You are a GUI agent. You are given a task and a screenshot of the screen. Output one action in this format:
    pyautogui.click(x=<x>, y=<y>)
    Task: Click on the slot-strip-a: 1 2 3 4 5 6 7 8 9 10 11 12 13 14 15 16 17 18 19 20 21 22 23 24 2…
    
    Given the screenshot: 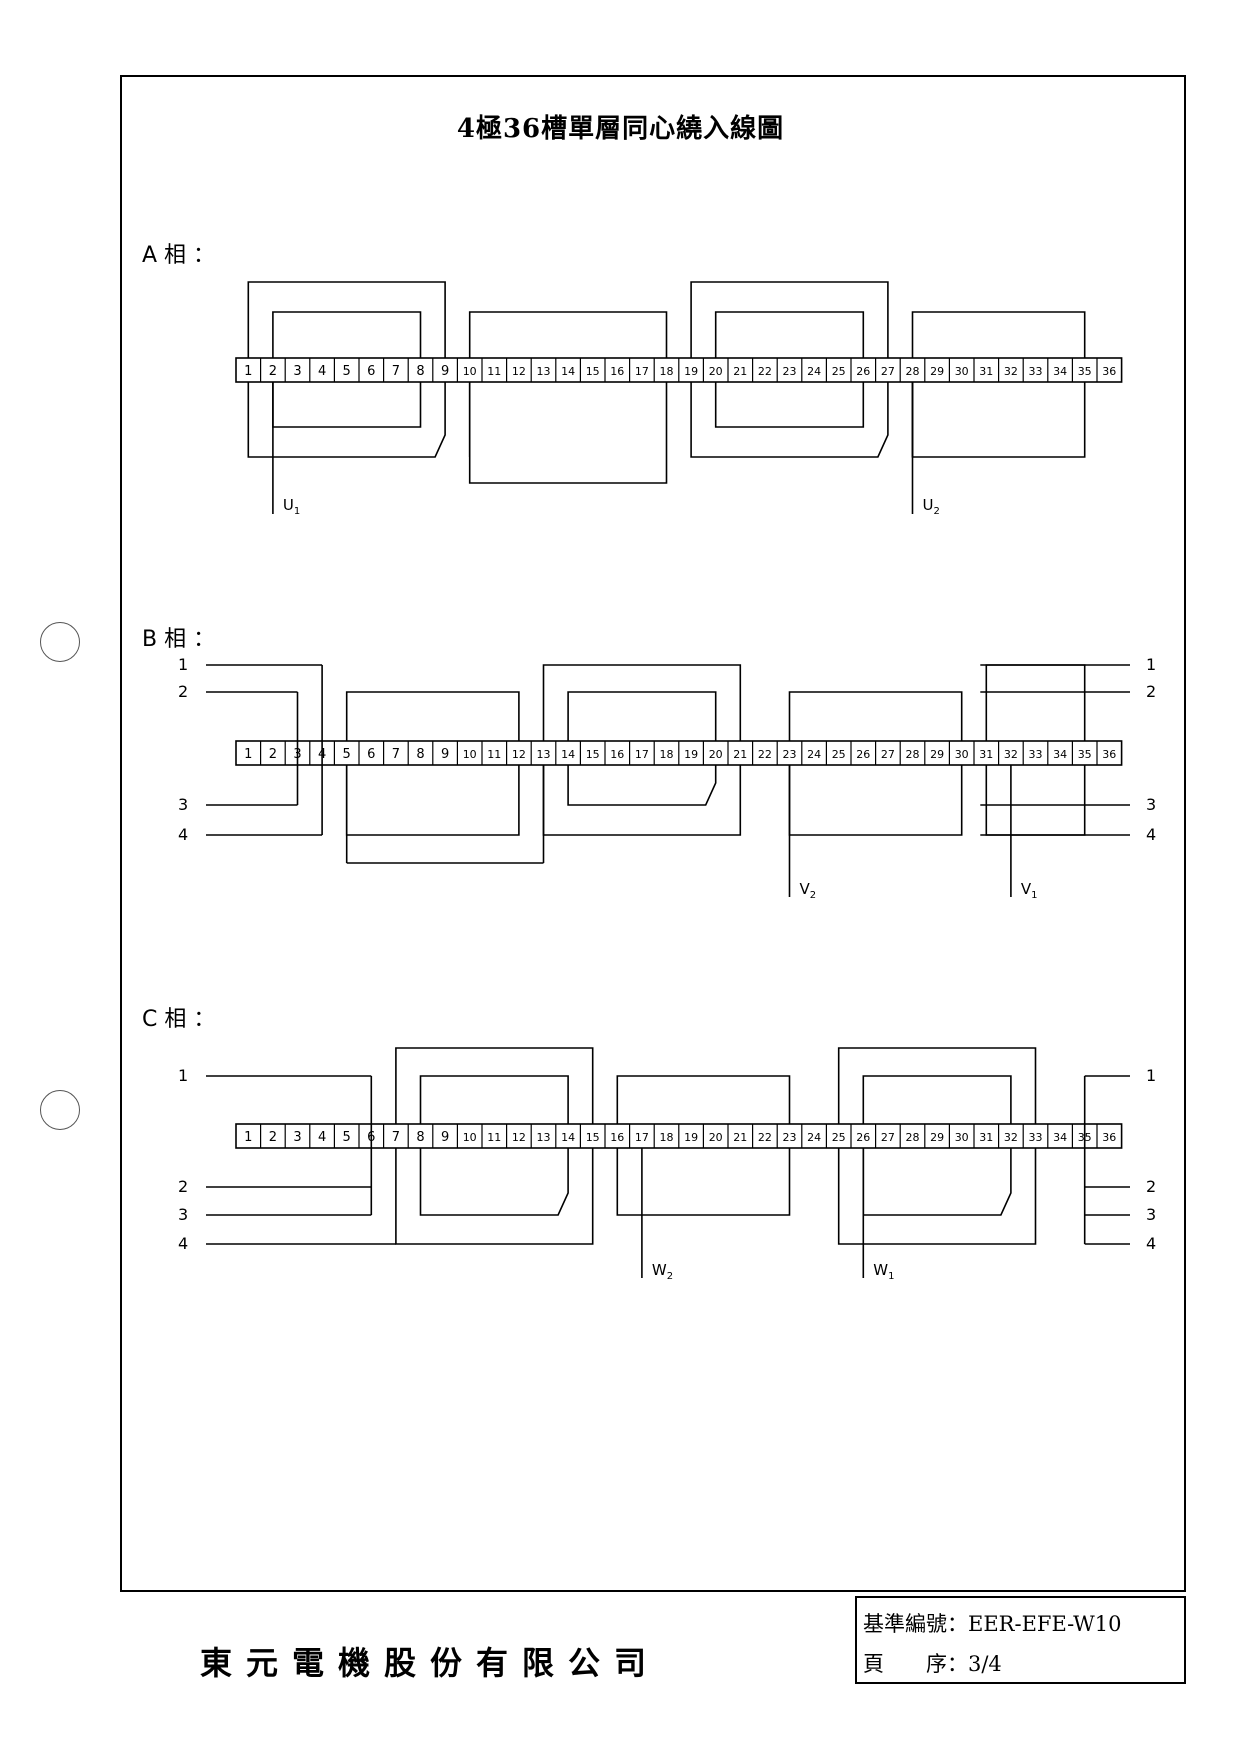 What is the action you would take?
    pyautogui.click(x=679, y=370)
    